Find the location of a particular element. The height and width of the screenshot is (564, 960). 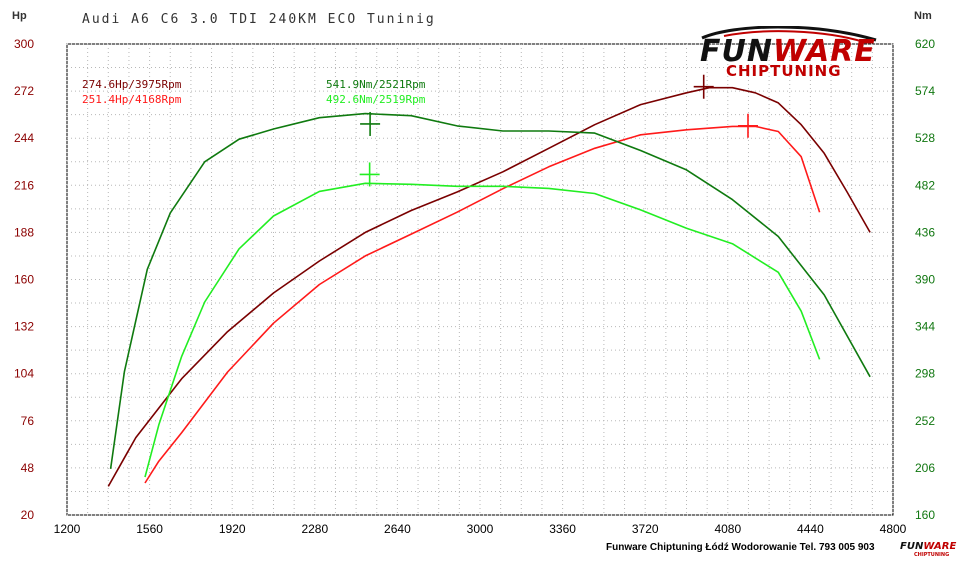

y-tick-label: 300 is located at coordinates (24, 44).